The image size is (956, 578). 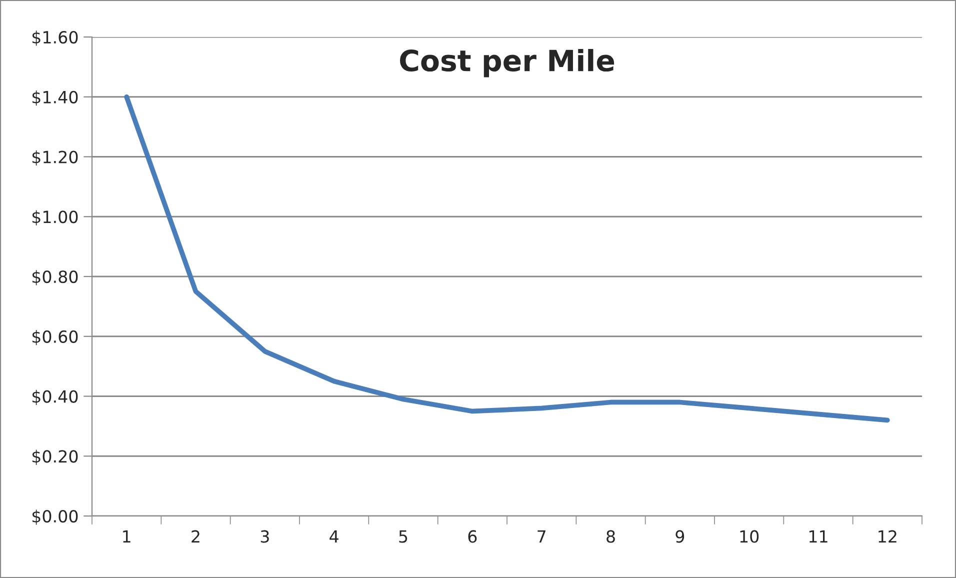 I want to click on x-tick-label: 2, so click(x=196, y=536).